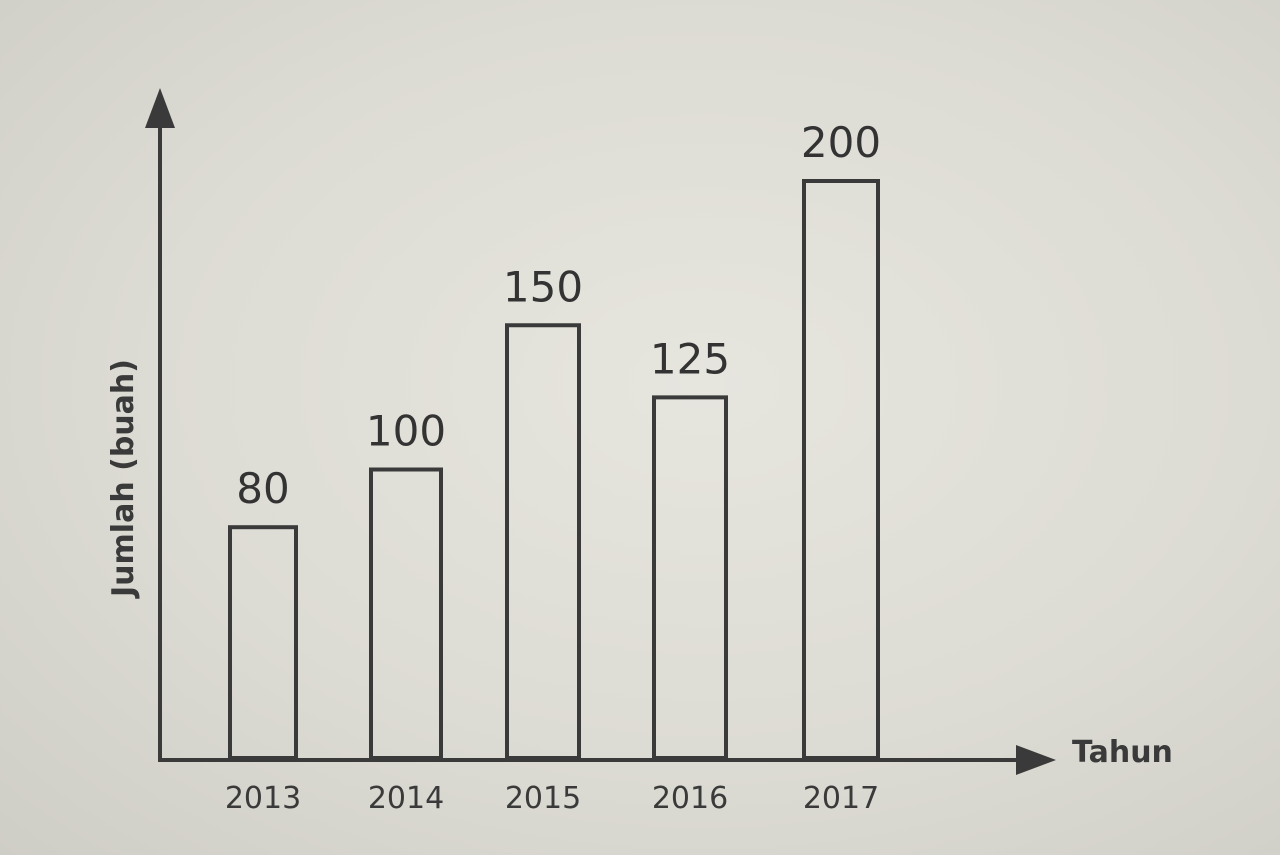 Image resolution: width=1280 pixels, height=855 pixels. What do you see at coordinates (263, 643) in the screenshot?
I see `bar-2013` at bounding box center [263, 643].